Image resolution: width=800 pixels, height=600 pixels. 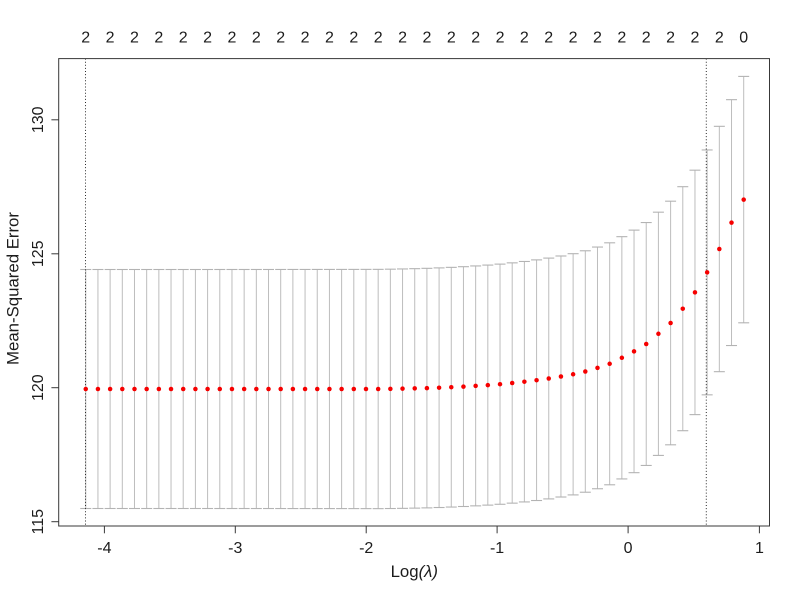 What do you see at coordinates (759, 548) in the screenshot?
I see `svg-text: 1` at bounding box center [759, 548].